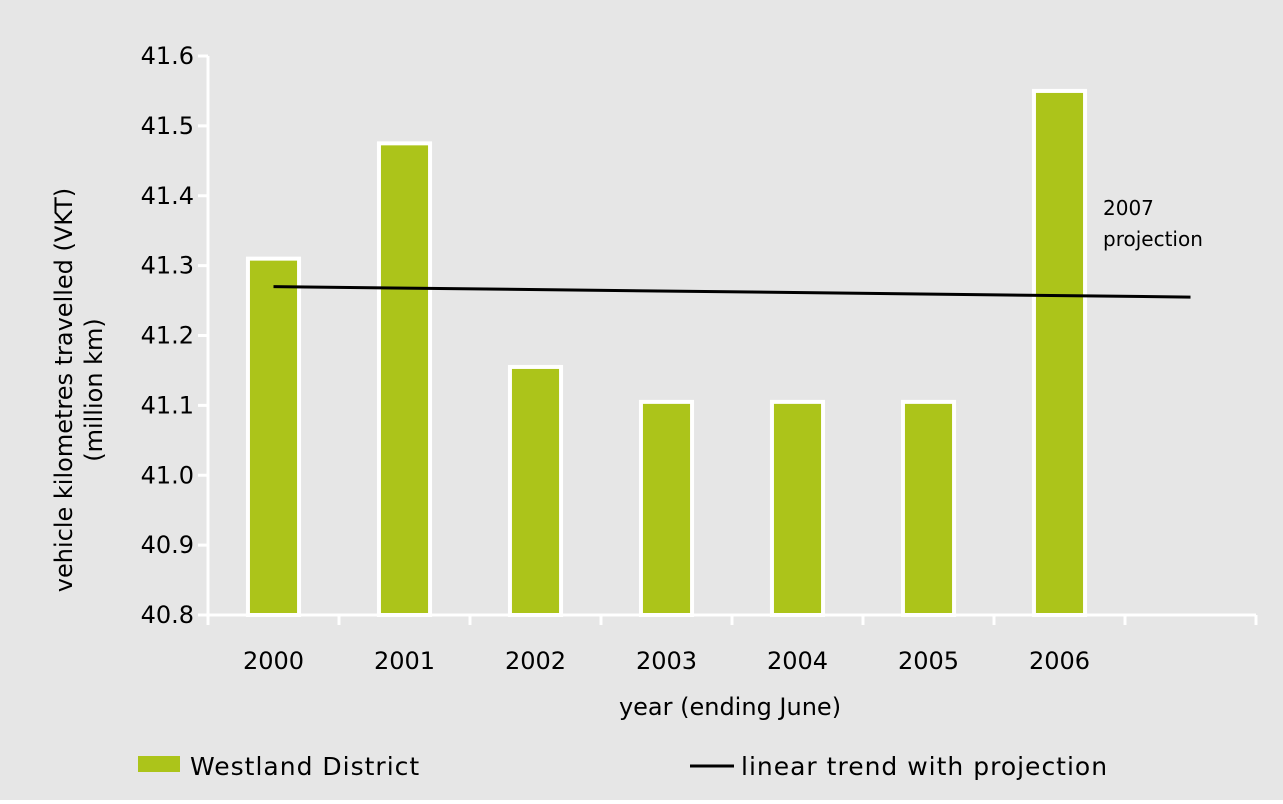  I want to click on y-tick-label: 41.4, so click(167, 196).